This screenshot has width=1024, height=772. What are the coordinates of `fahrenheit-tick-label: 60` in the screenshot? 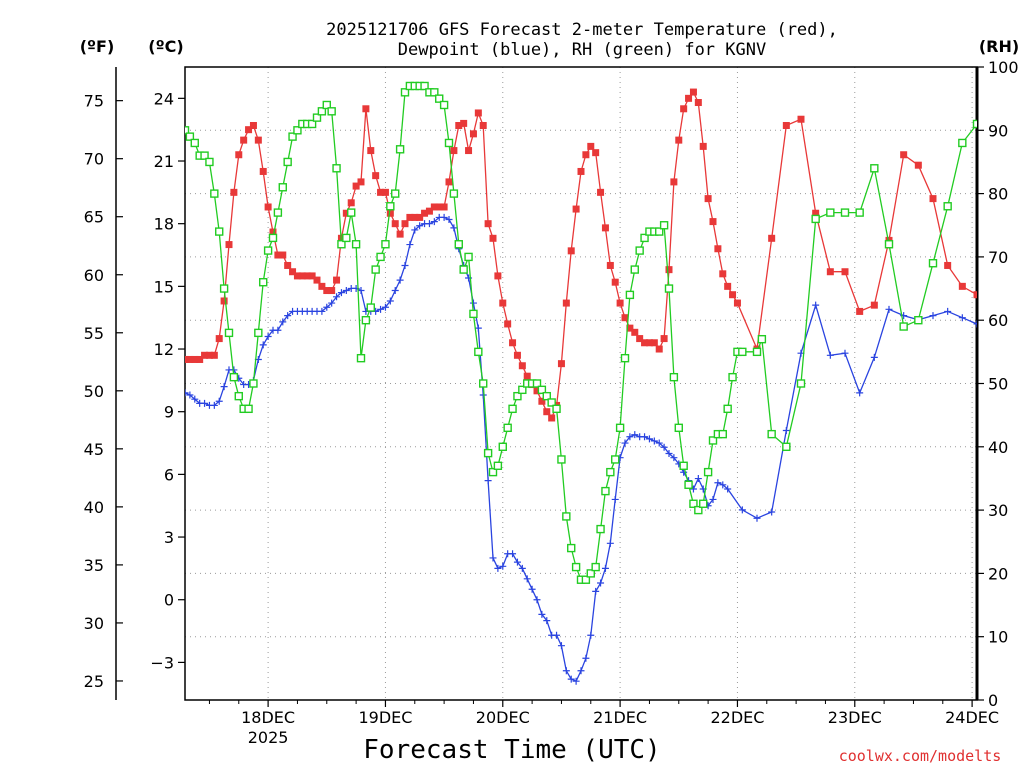 It's located at (94, 275).